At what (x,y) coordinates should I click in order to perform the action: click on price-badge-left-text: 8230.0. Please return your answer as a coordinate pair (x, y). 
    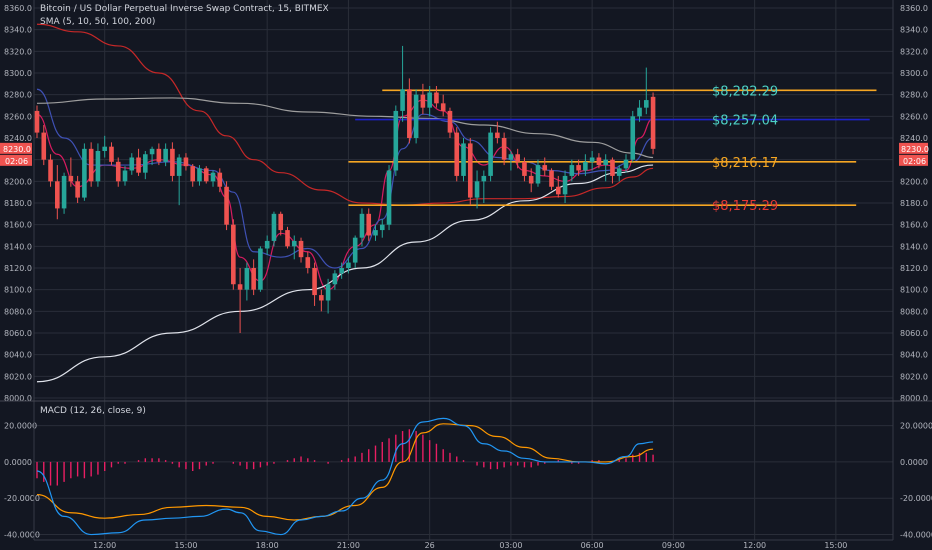
    Looking at the image, I should click on (17, 149).